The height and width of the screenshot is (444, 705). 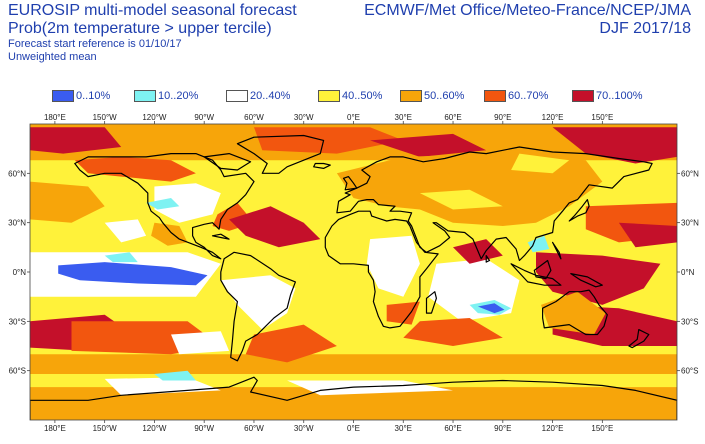 I want to click on field-pacific-neutral, so click(x=125, y=231).